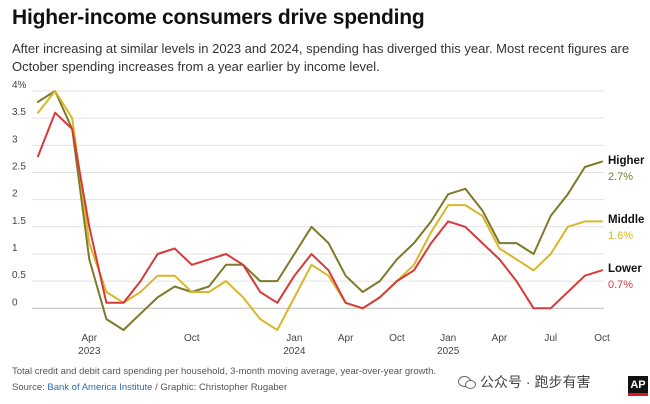 The height and width of the screenshot is (404, 650). Describe the element at coordinates (638, 386) in the screenshot. I see `ap-logo: AP` at that location.